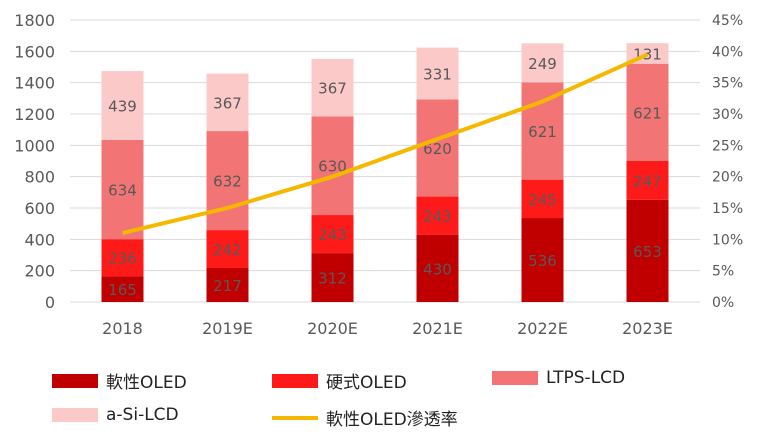  I want to click on data-label: 236, so click(122, 259).